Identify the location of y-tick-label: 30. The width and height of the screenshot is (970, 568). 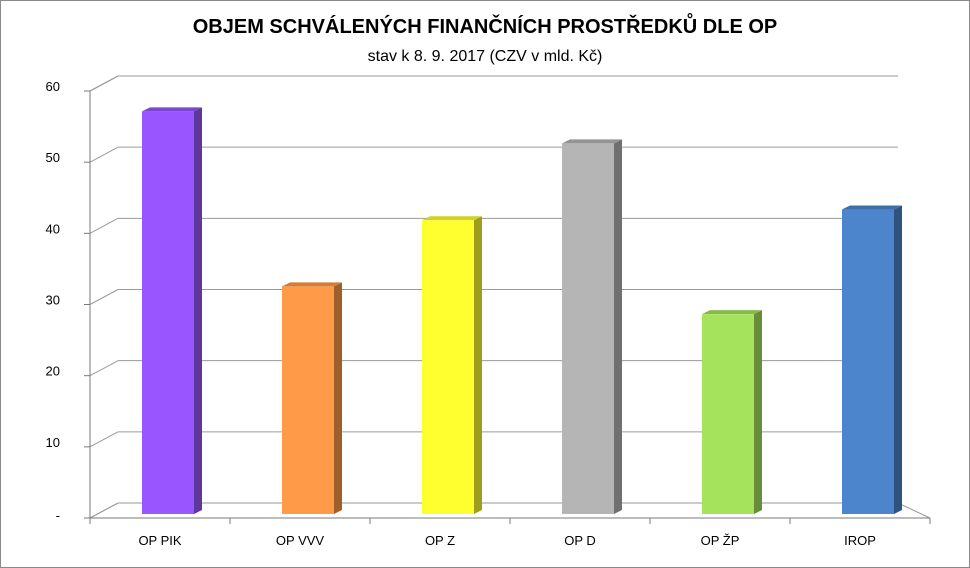
(53, 300).